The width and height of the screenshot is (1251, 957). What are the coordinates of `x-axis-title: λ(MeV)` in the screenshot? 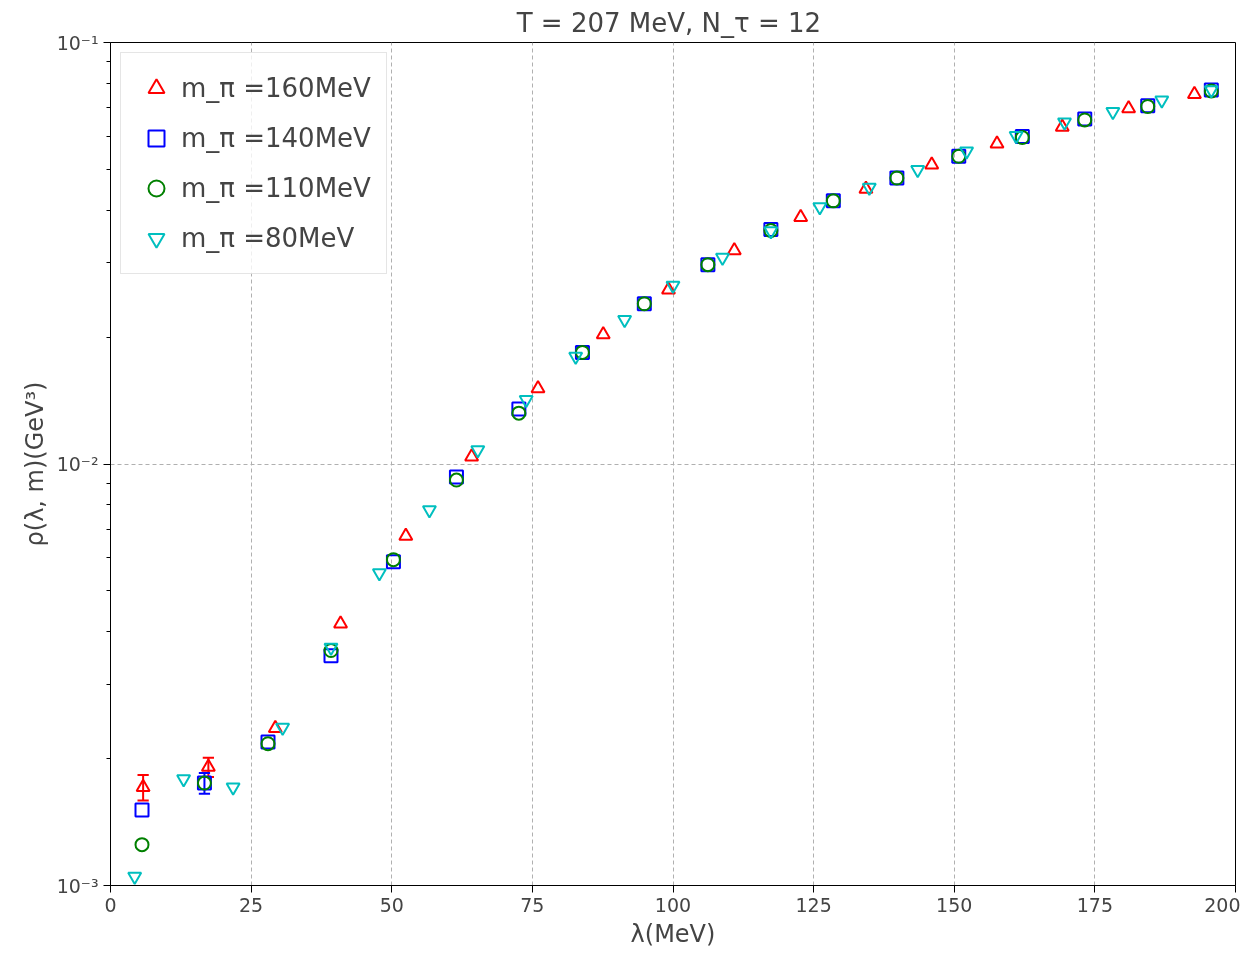 It's located at (673, 933).